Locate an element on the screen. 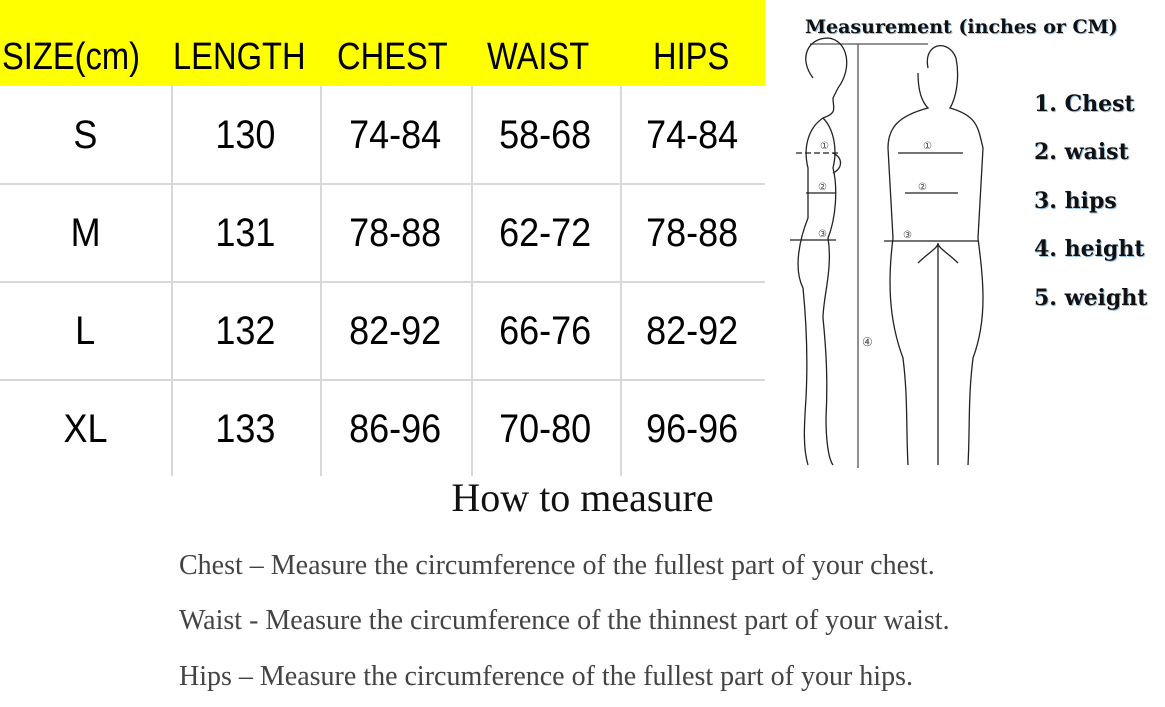  body-measurement-figure: ① ① ② ② ③ ③ ④ is located at coordinates (887, 252).